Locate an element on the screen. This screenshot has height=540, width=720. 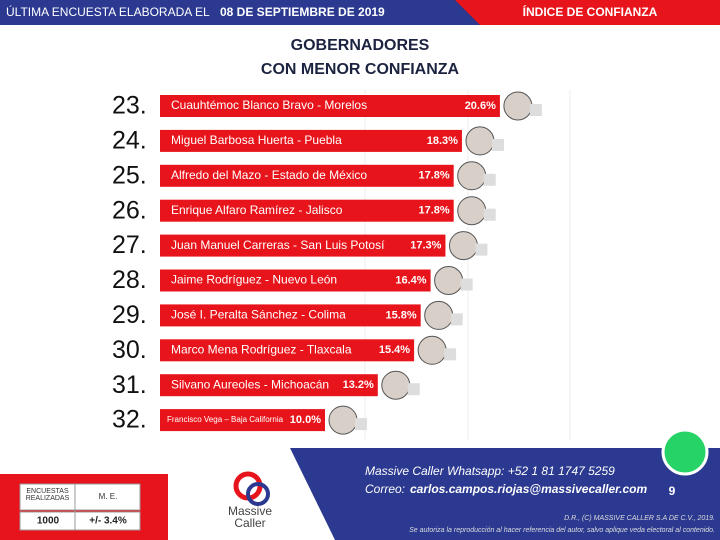
rank: 27. is located at coordinates (129, 245).